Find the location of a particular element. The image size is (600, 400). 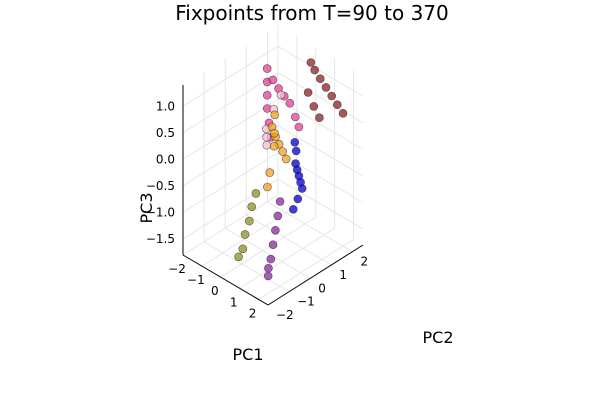

x-tick-label: 2 is located at coordinates (253, 313).